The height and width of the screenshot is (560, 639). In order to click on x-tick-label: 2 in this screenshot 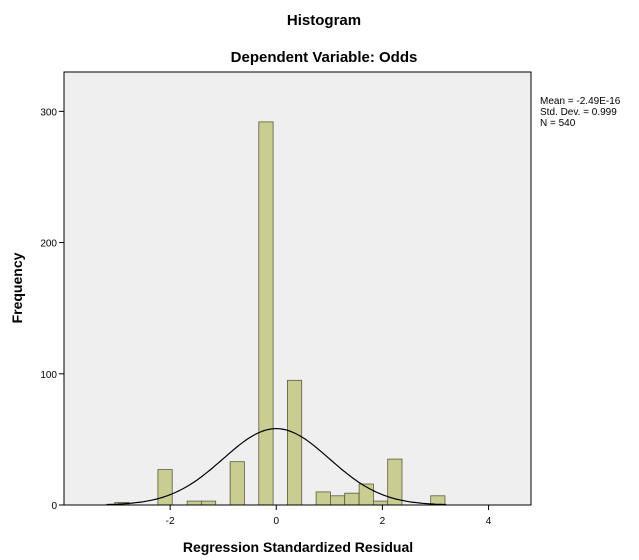, I will do `click(383, 521)`.